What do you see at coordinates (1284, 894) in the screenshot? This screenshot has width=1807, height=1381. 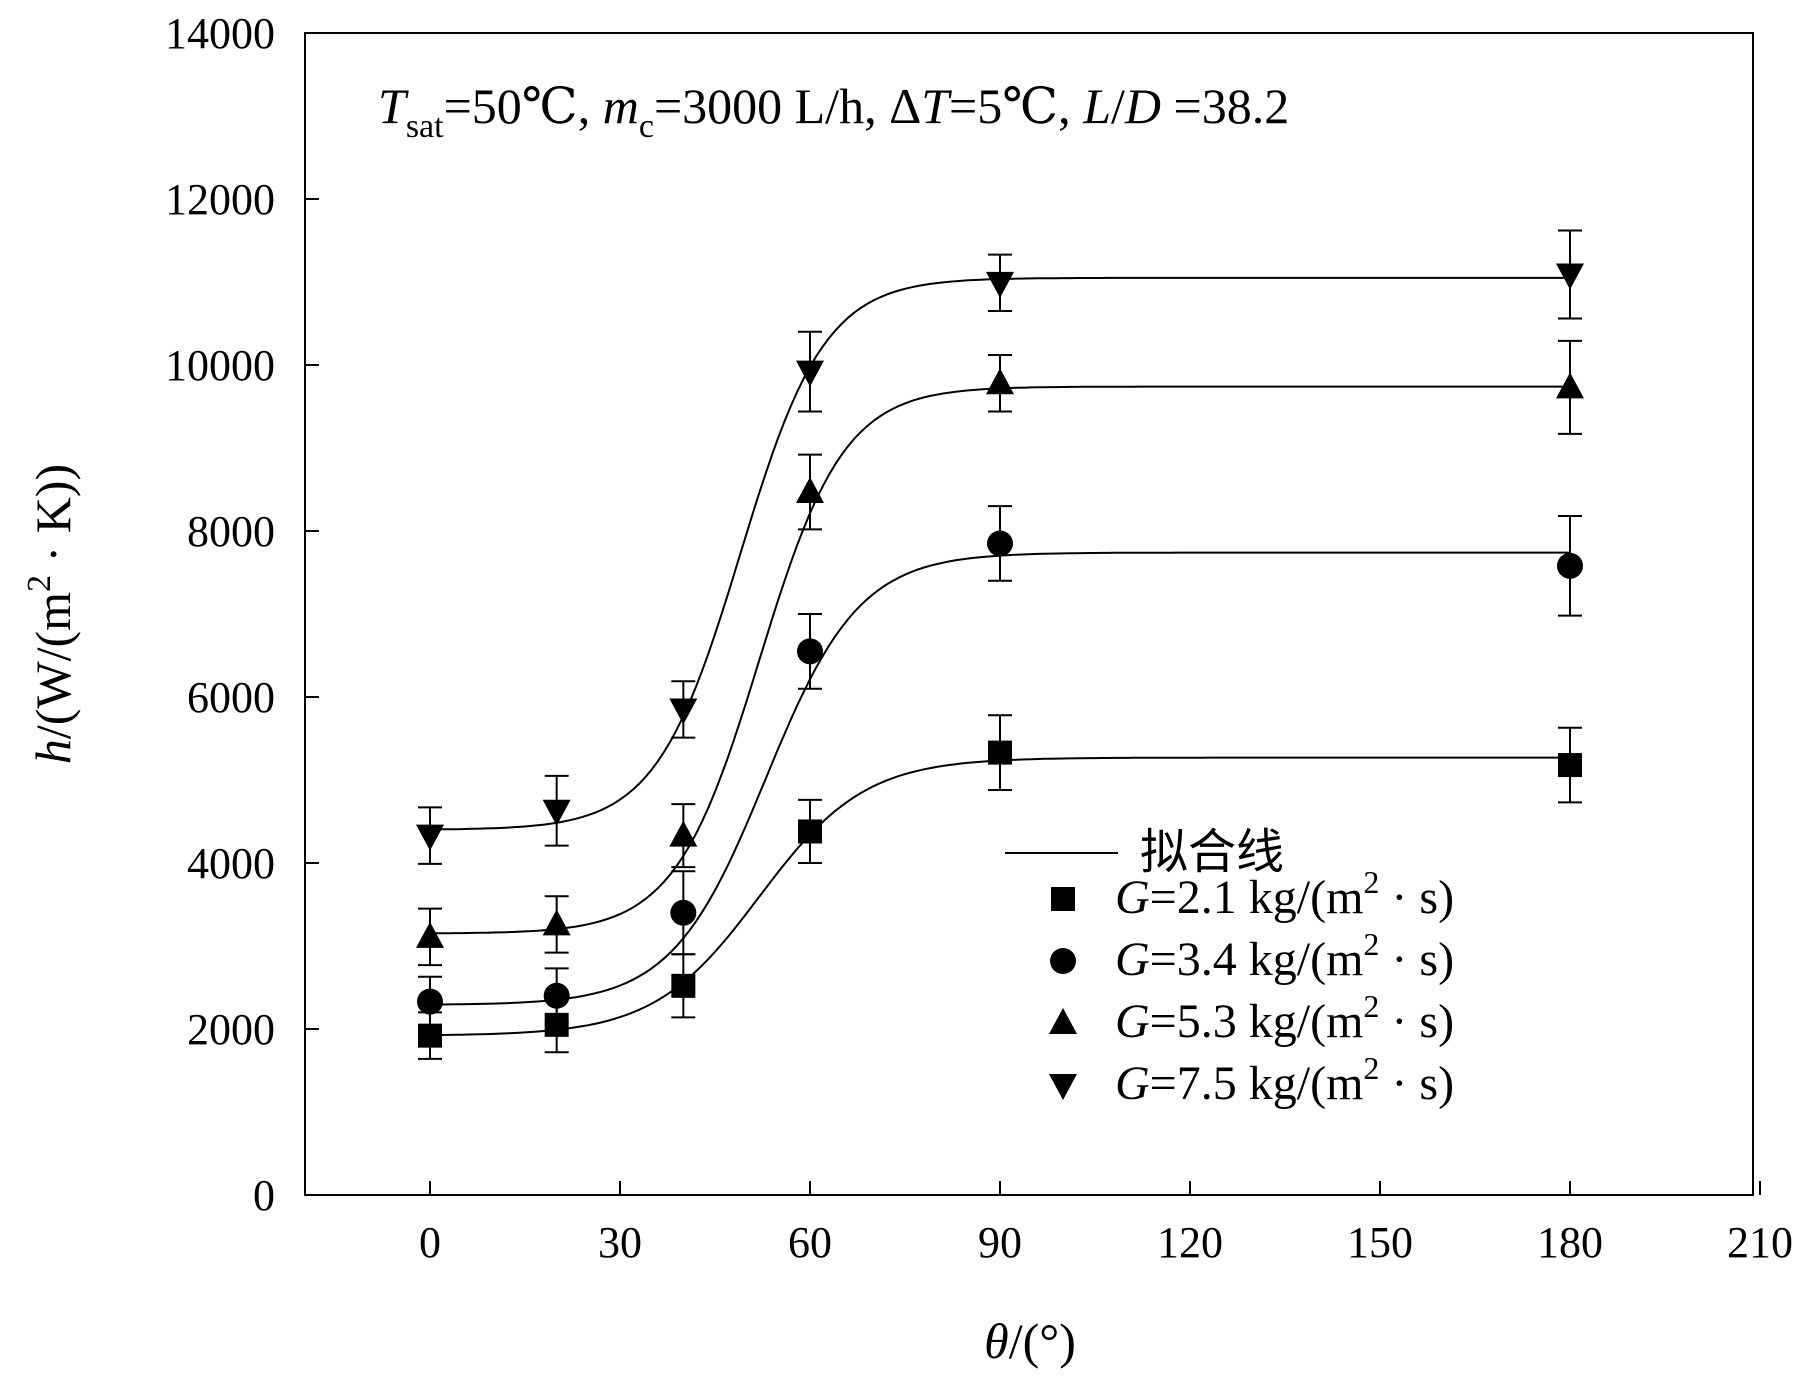 I see `legend-label: G=2.1 kg/(m2 · s)` at bounding box center [1284, 894].